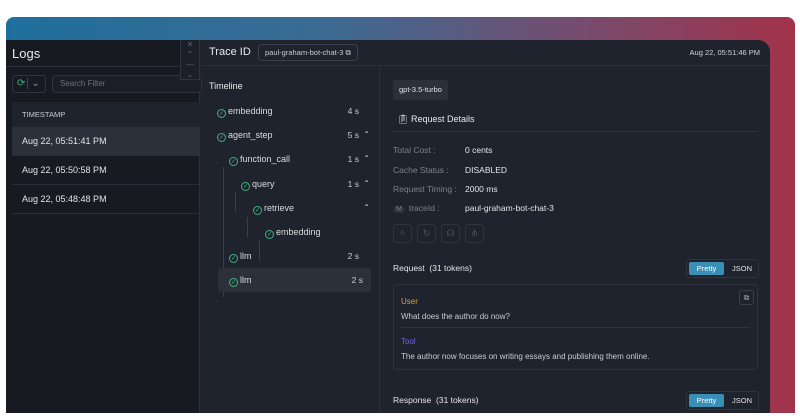 The width and height of the screenshot is (800, 419). What do you see at coordinates (436, 119) in the screenshot?
I see `request-details-title: 📋︎ Request Details` at bounding box center [436, 119].